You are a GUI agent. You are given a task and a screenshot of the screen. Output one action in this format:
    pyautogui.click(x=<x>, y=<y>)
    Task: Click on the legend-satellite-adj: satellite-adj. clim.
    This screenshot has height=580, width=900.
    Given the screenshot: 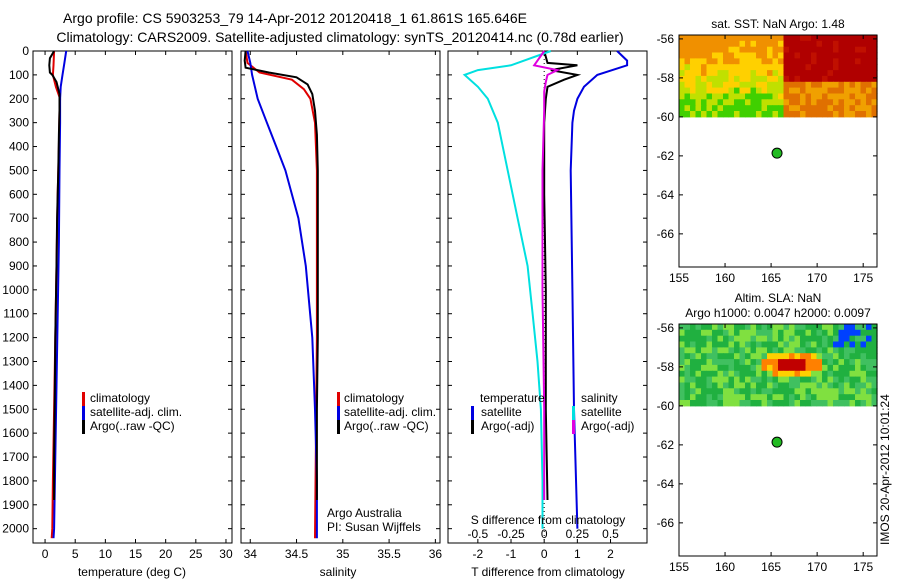 What is the action you would take?
    pyautogui.click(x=390, y=412)
    